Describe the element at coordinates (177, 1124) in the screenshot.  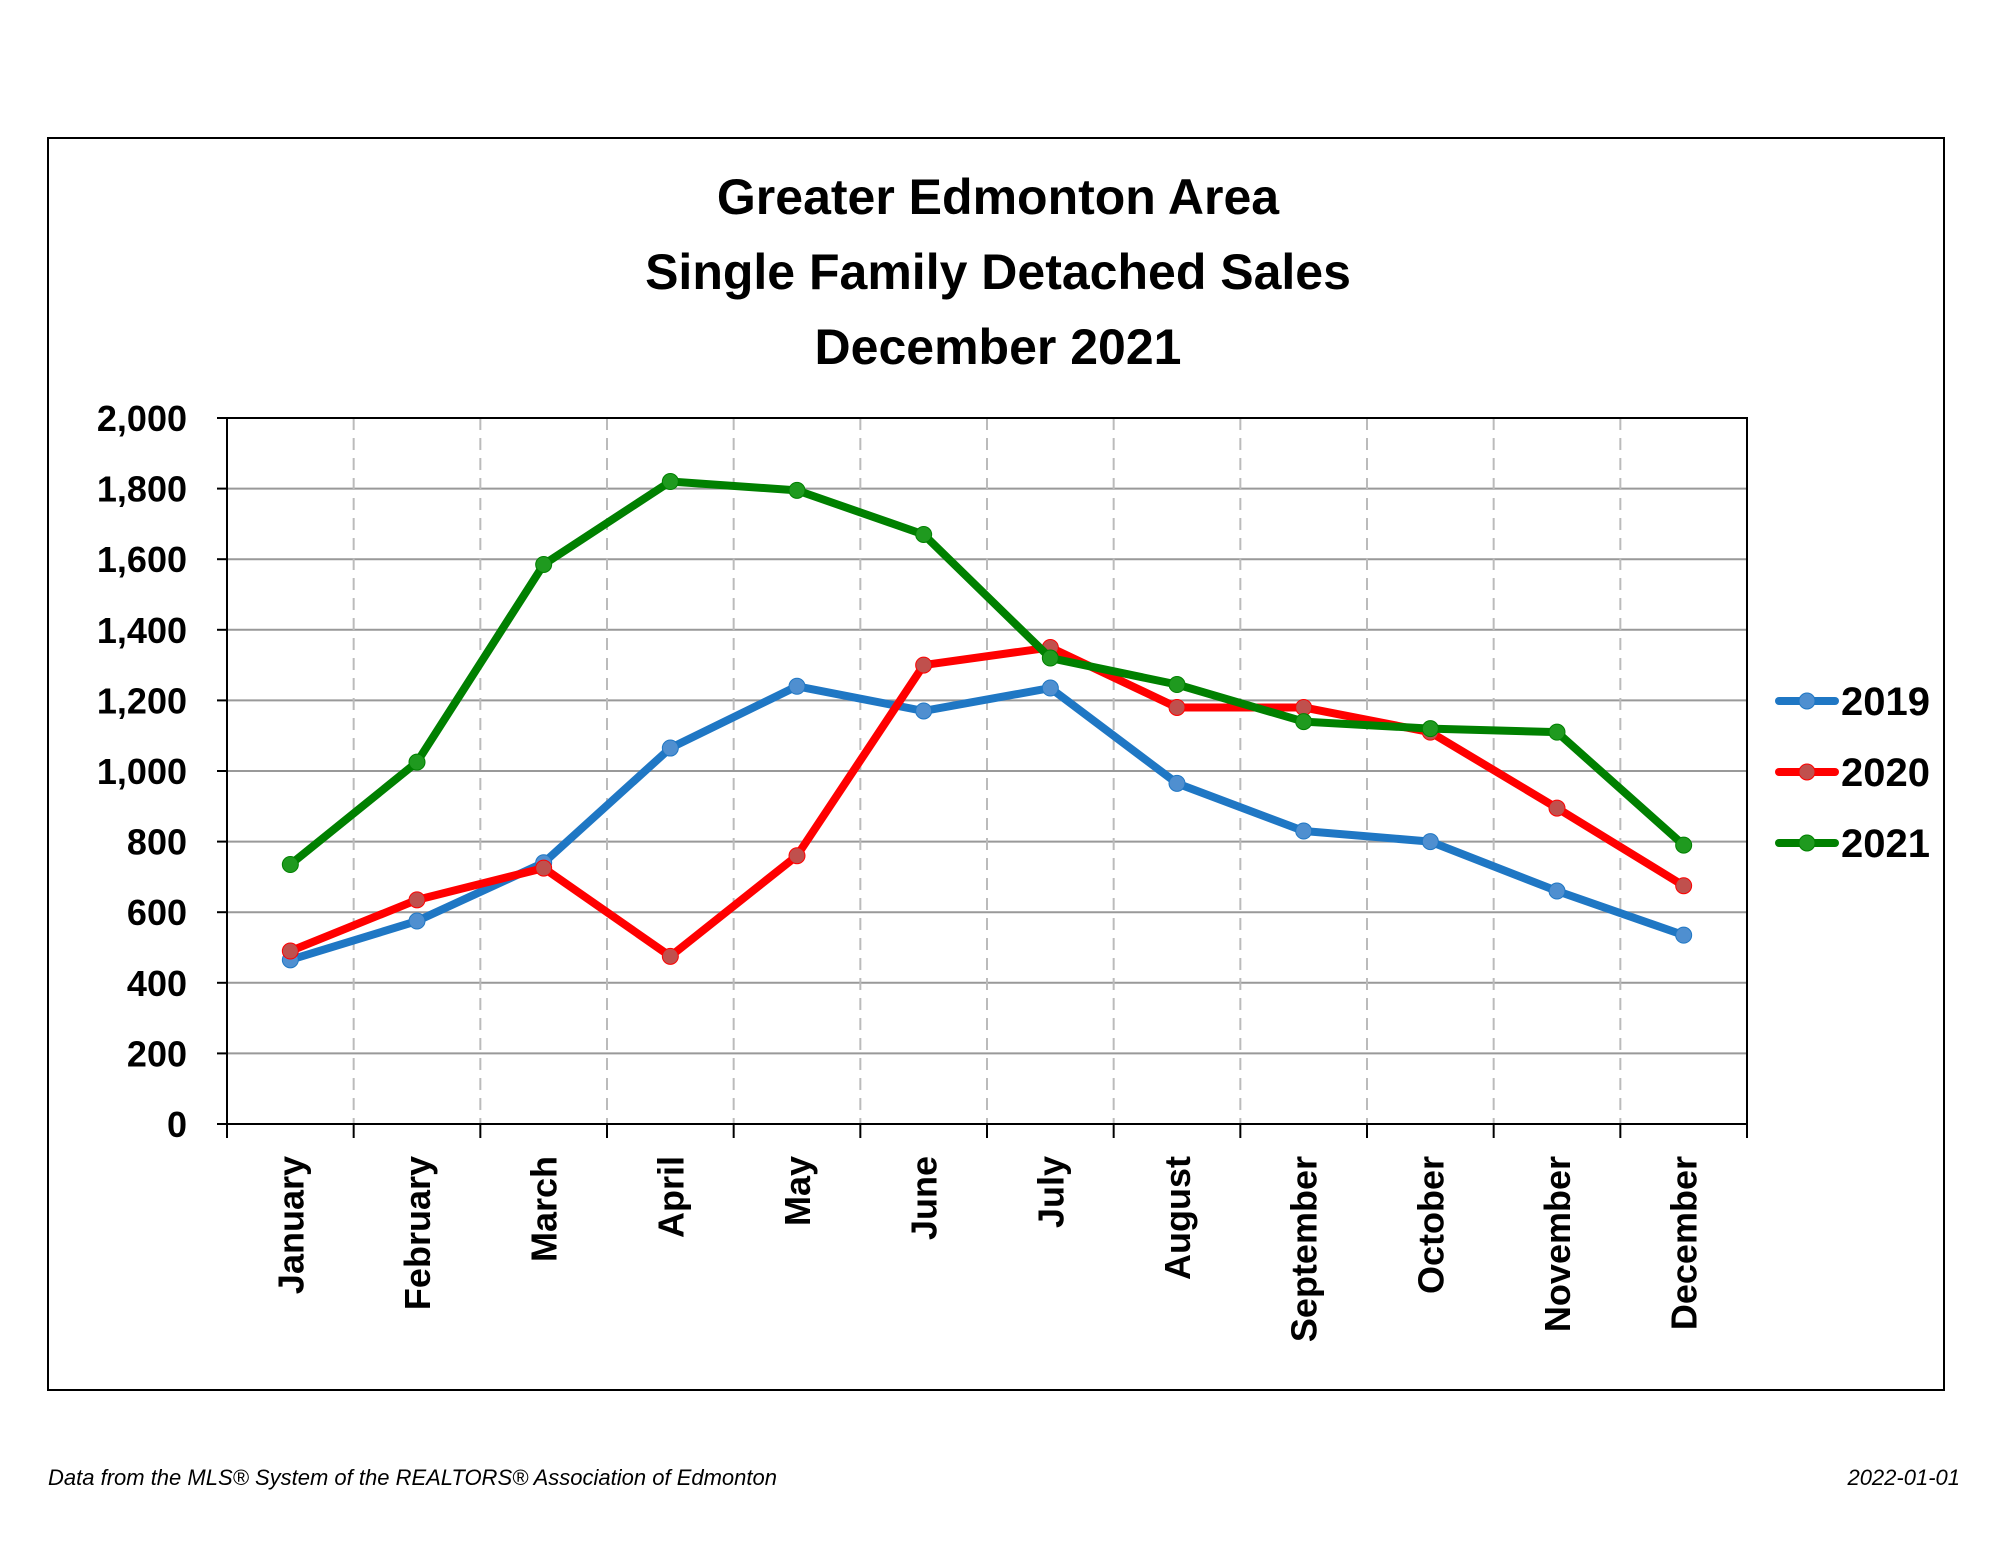
I see `y-tick-label: 0` at that location.